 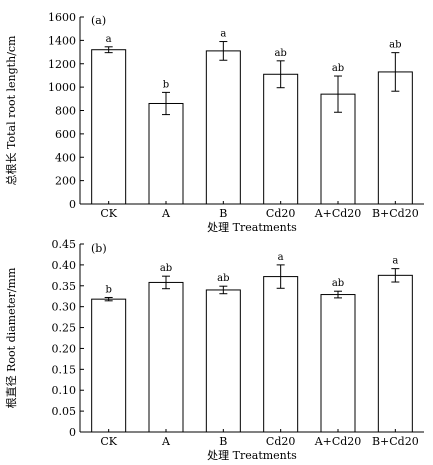 I want to click on panel-a-y-tick-label: 800, so click(x=65, y=111).